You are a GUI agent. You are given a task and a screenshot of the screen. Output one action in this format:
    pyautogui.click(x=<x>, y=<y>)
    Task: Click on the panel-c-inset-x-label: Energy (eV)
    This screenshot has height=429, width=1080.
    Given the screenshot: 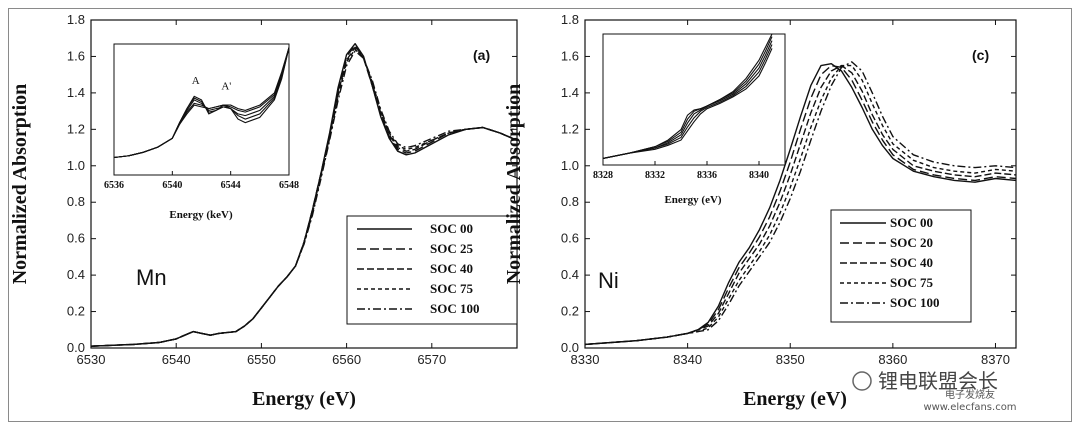 What is the action you would take?
    pyautogui.click(x=692, y=200)
    